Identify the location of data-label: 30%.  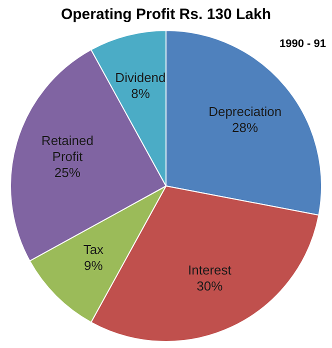
(210, 286).